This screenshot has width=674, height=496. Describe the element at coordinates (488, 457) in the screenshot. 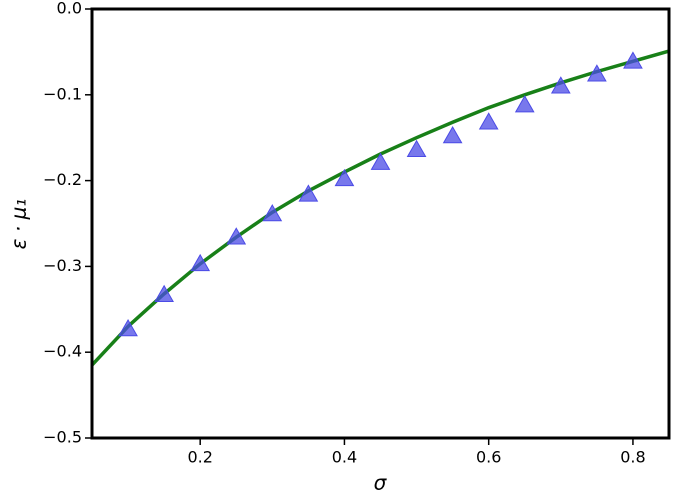

I see `x-tick-label: 0.6` at that location.